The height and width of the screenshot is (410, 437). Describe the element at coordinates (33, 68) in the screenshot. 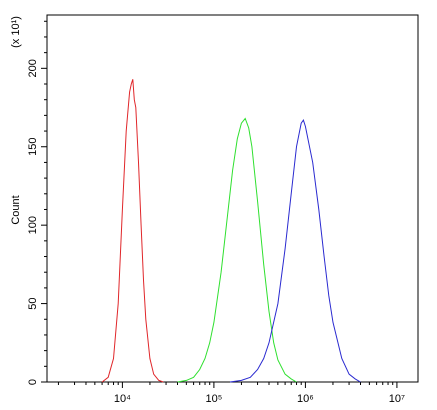

I see `y-tick-label: 200` at that location.